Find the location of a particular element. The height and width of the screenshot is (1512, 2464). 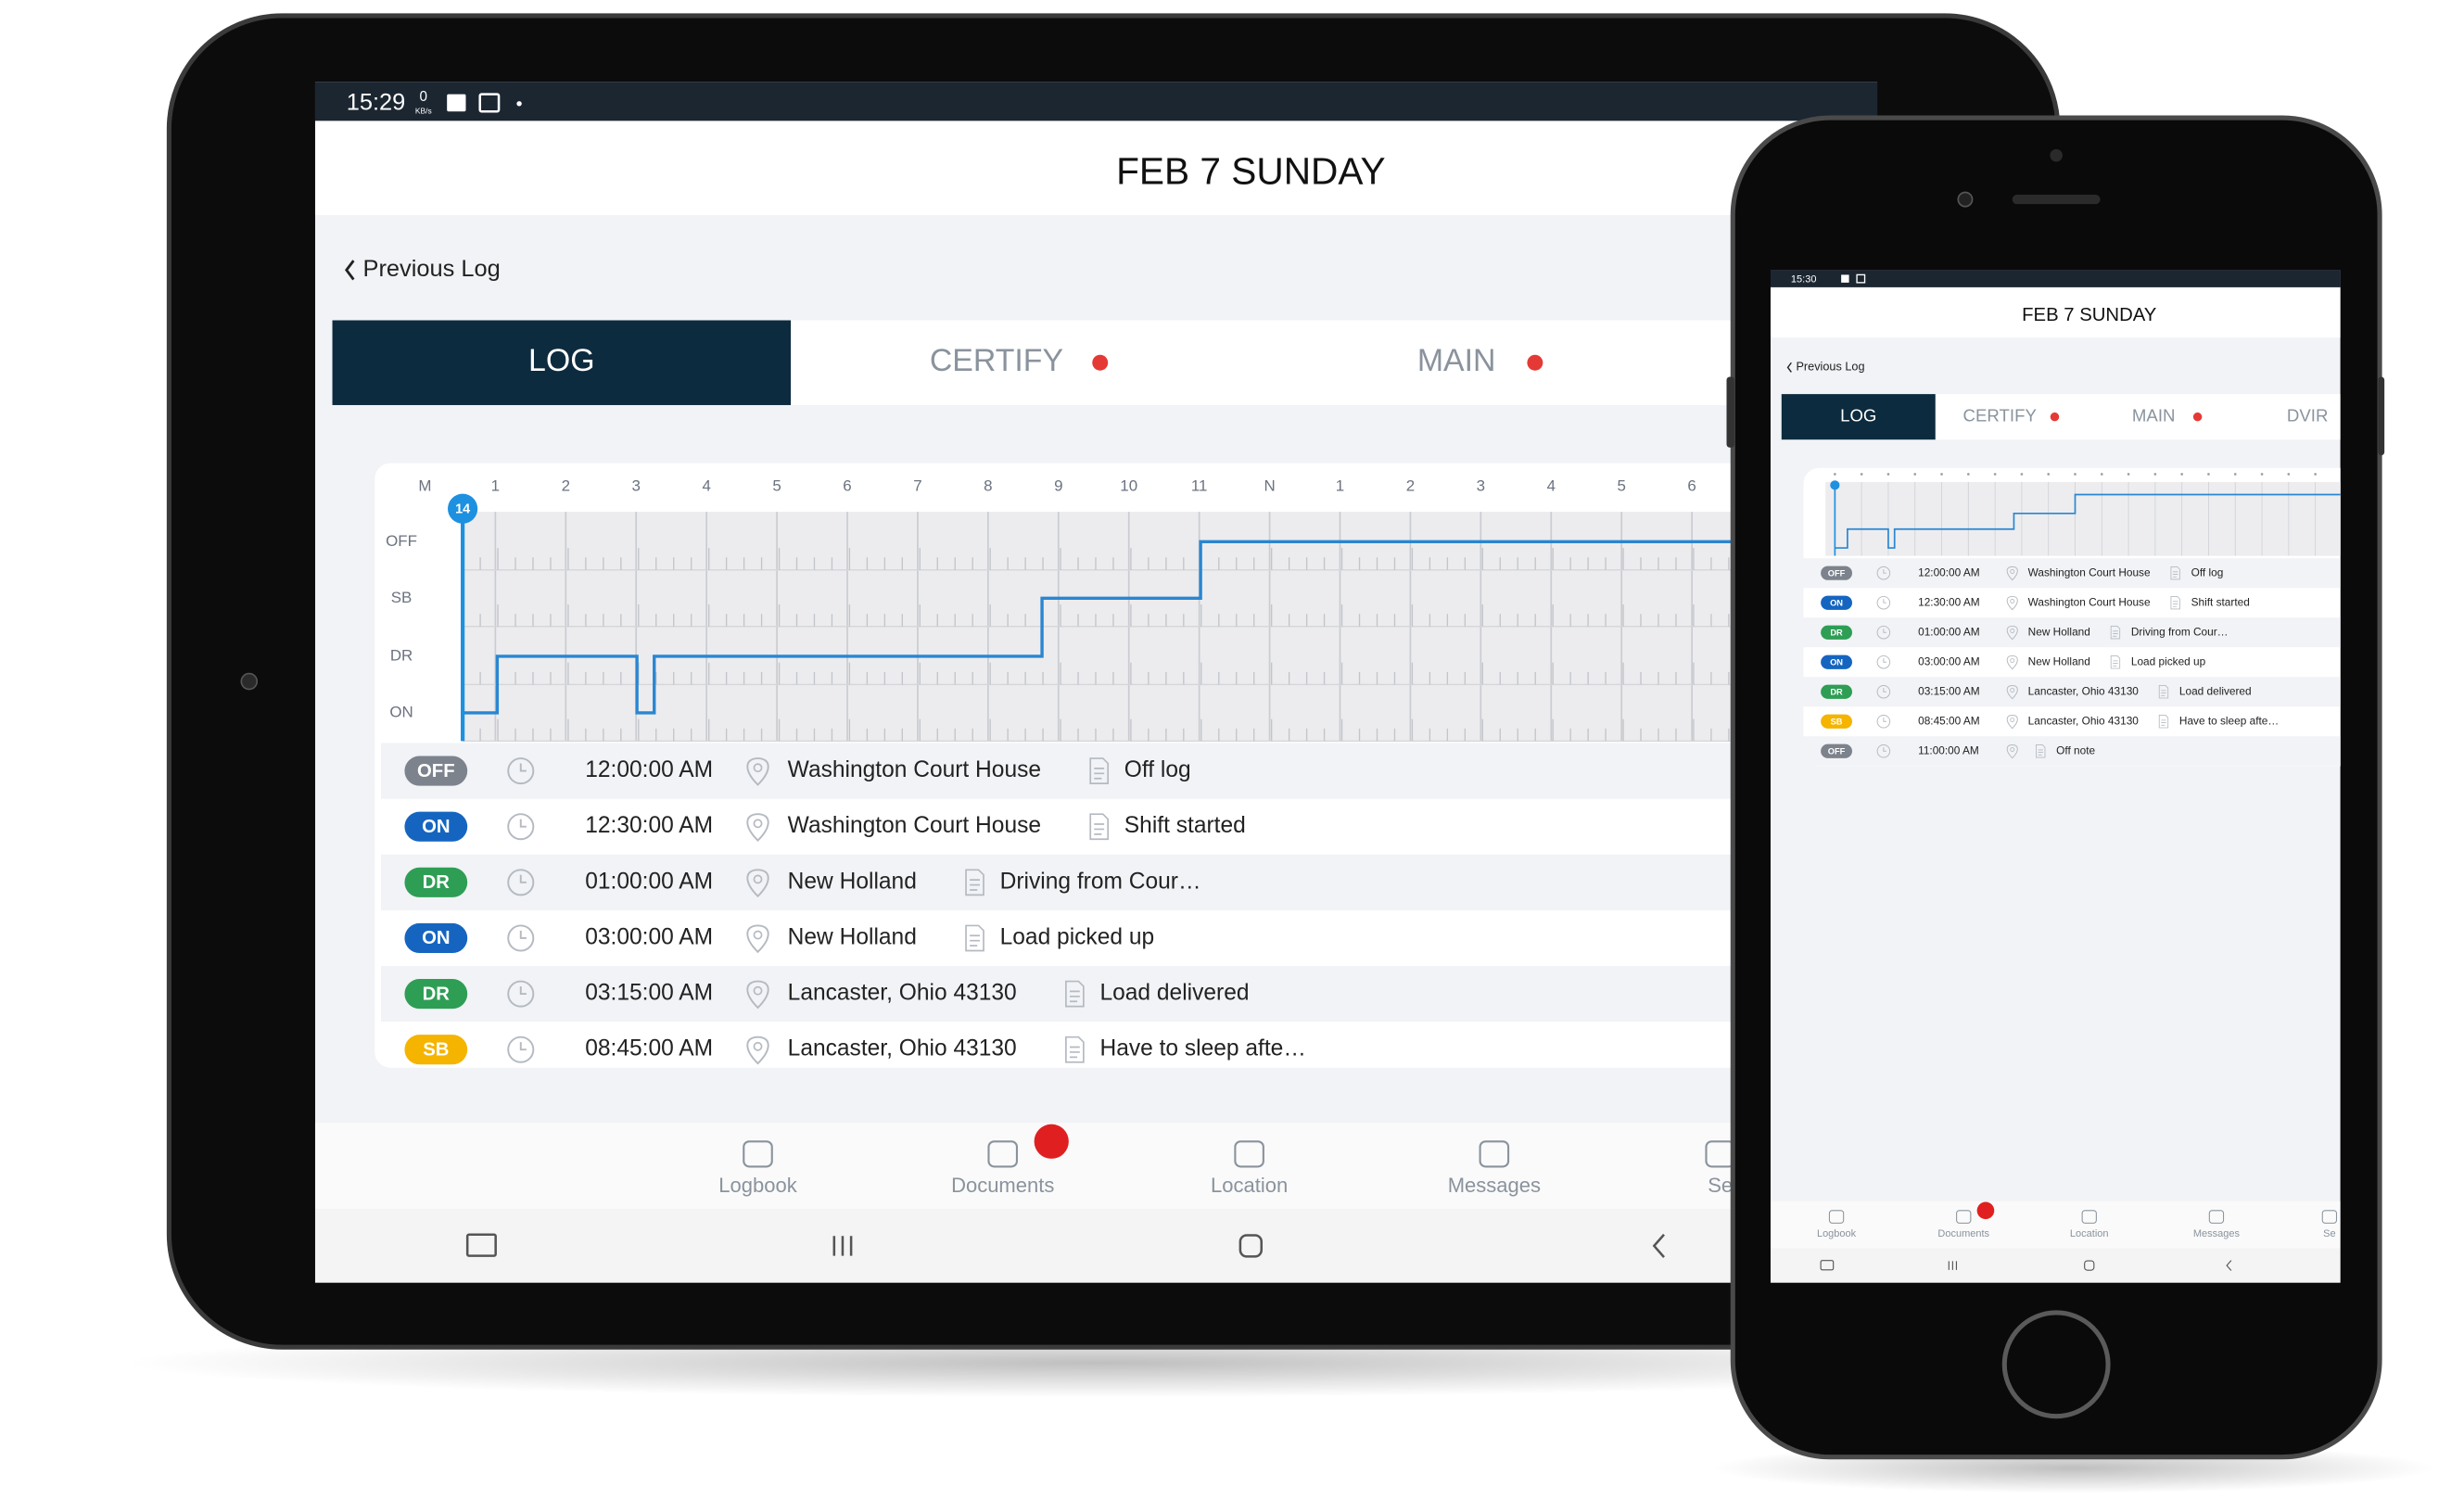

status-icon is located at coordinates (1861, 278).